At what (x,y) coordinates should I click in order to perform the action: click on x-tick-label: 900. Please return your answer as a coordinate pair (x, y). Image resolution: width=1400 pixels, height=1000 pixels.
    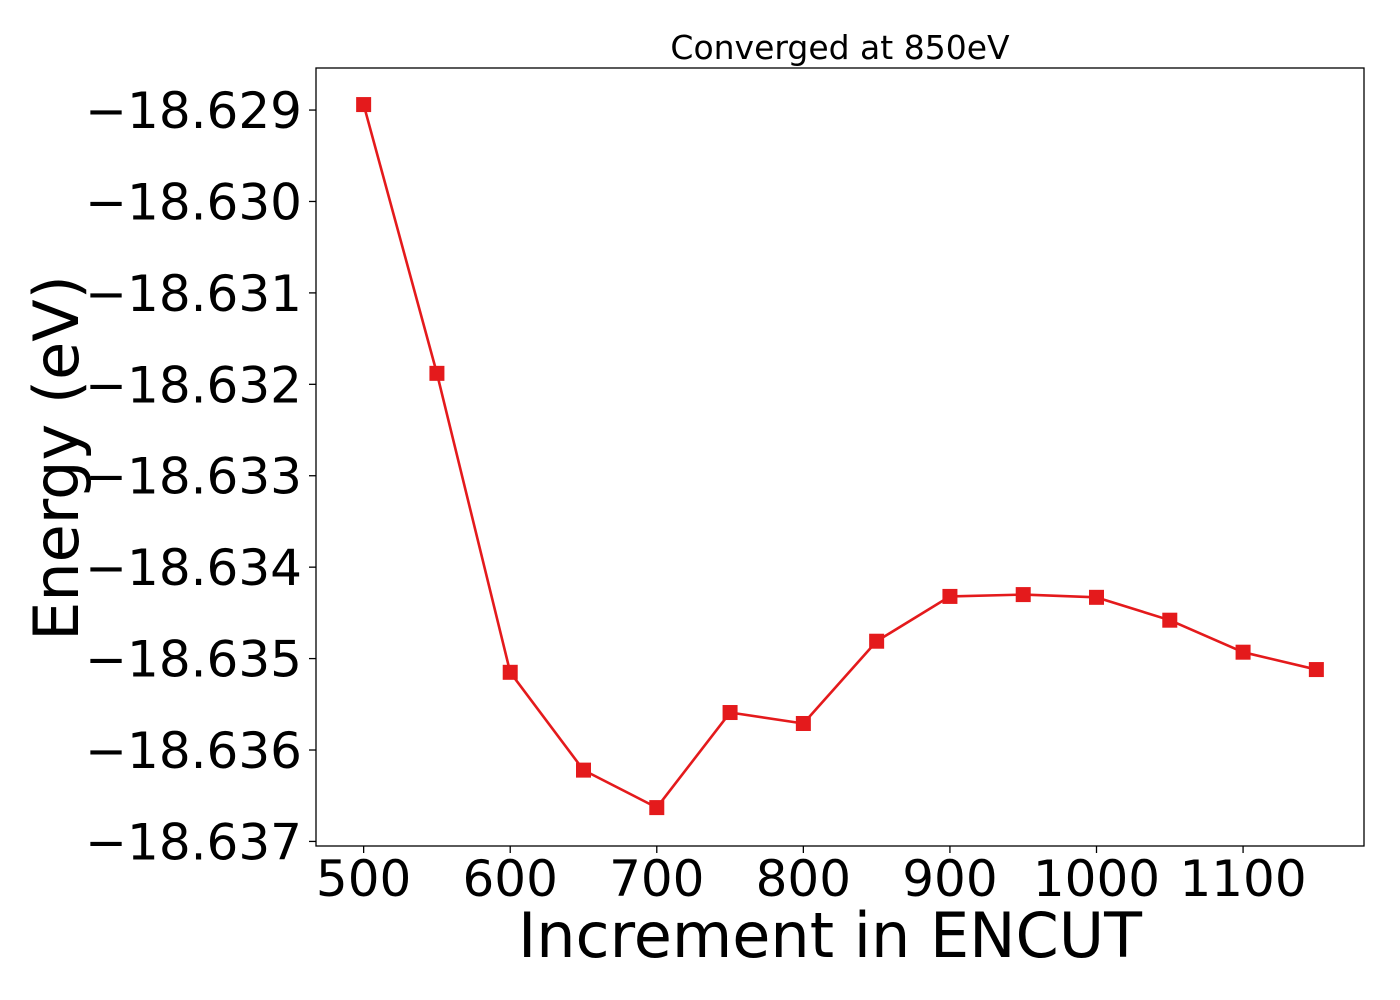
    Looking at the image, I should click on (949, 879).